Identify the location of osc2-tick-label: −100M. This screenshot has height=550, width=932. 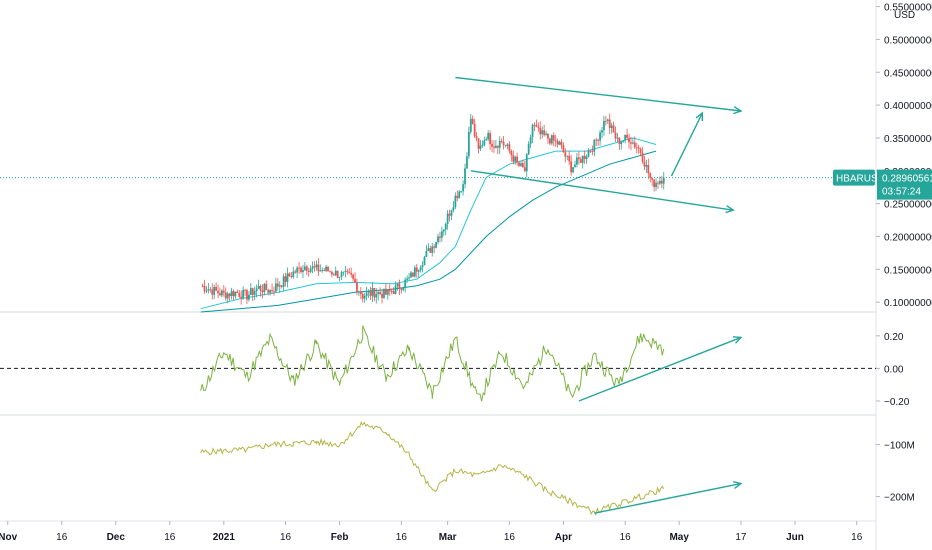
(899, 446).